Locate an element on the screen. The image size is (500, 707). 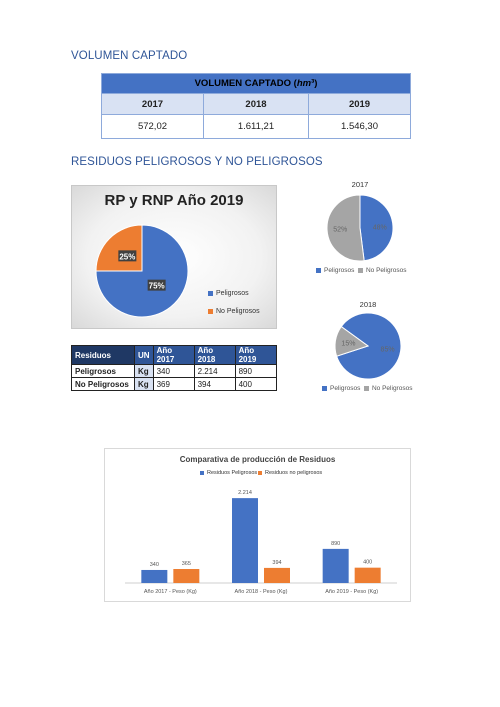
pie-data-label: 48% is located at coordinates (380, 227).